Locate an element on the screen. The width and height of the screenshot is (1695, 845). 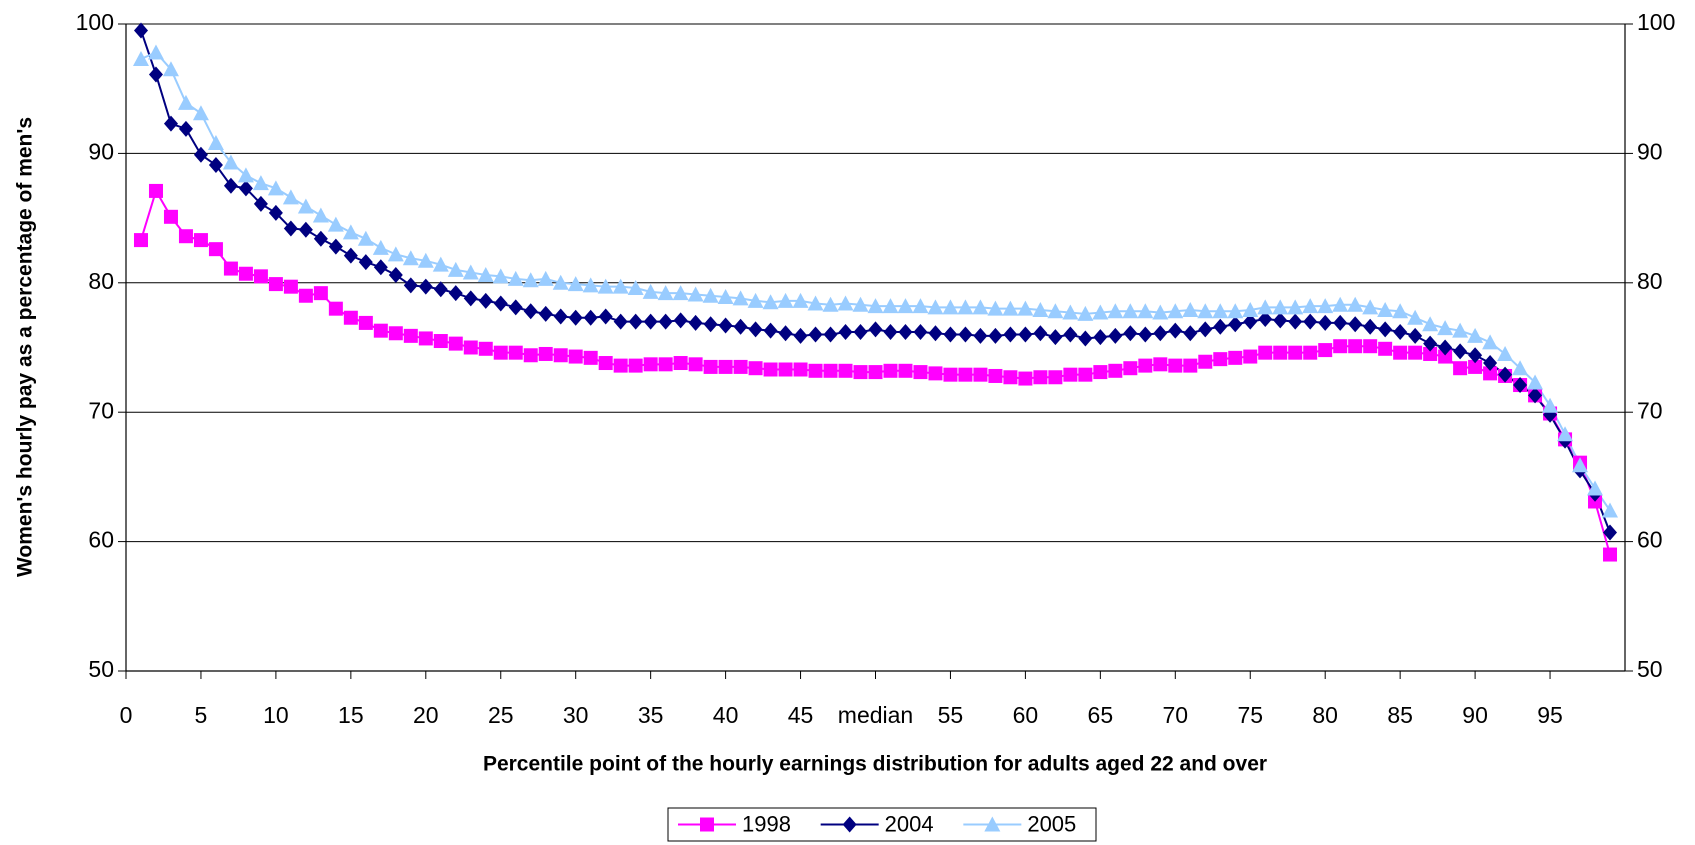
x-tick-label: 0 is located at coordinates (126, 715).